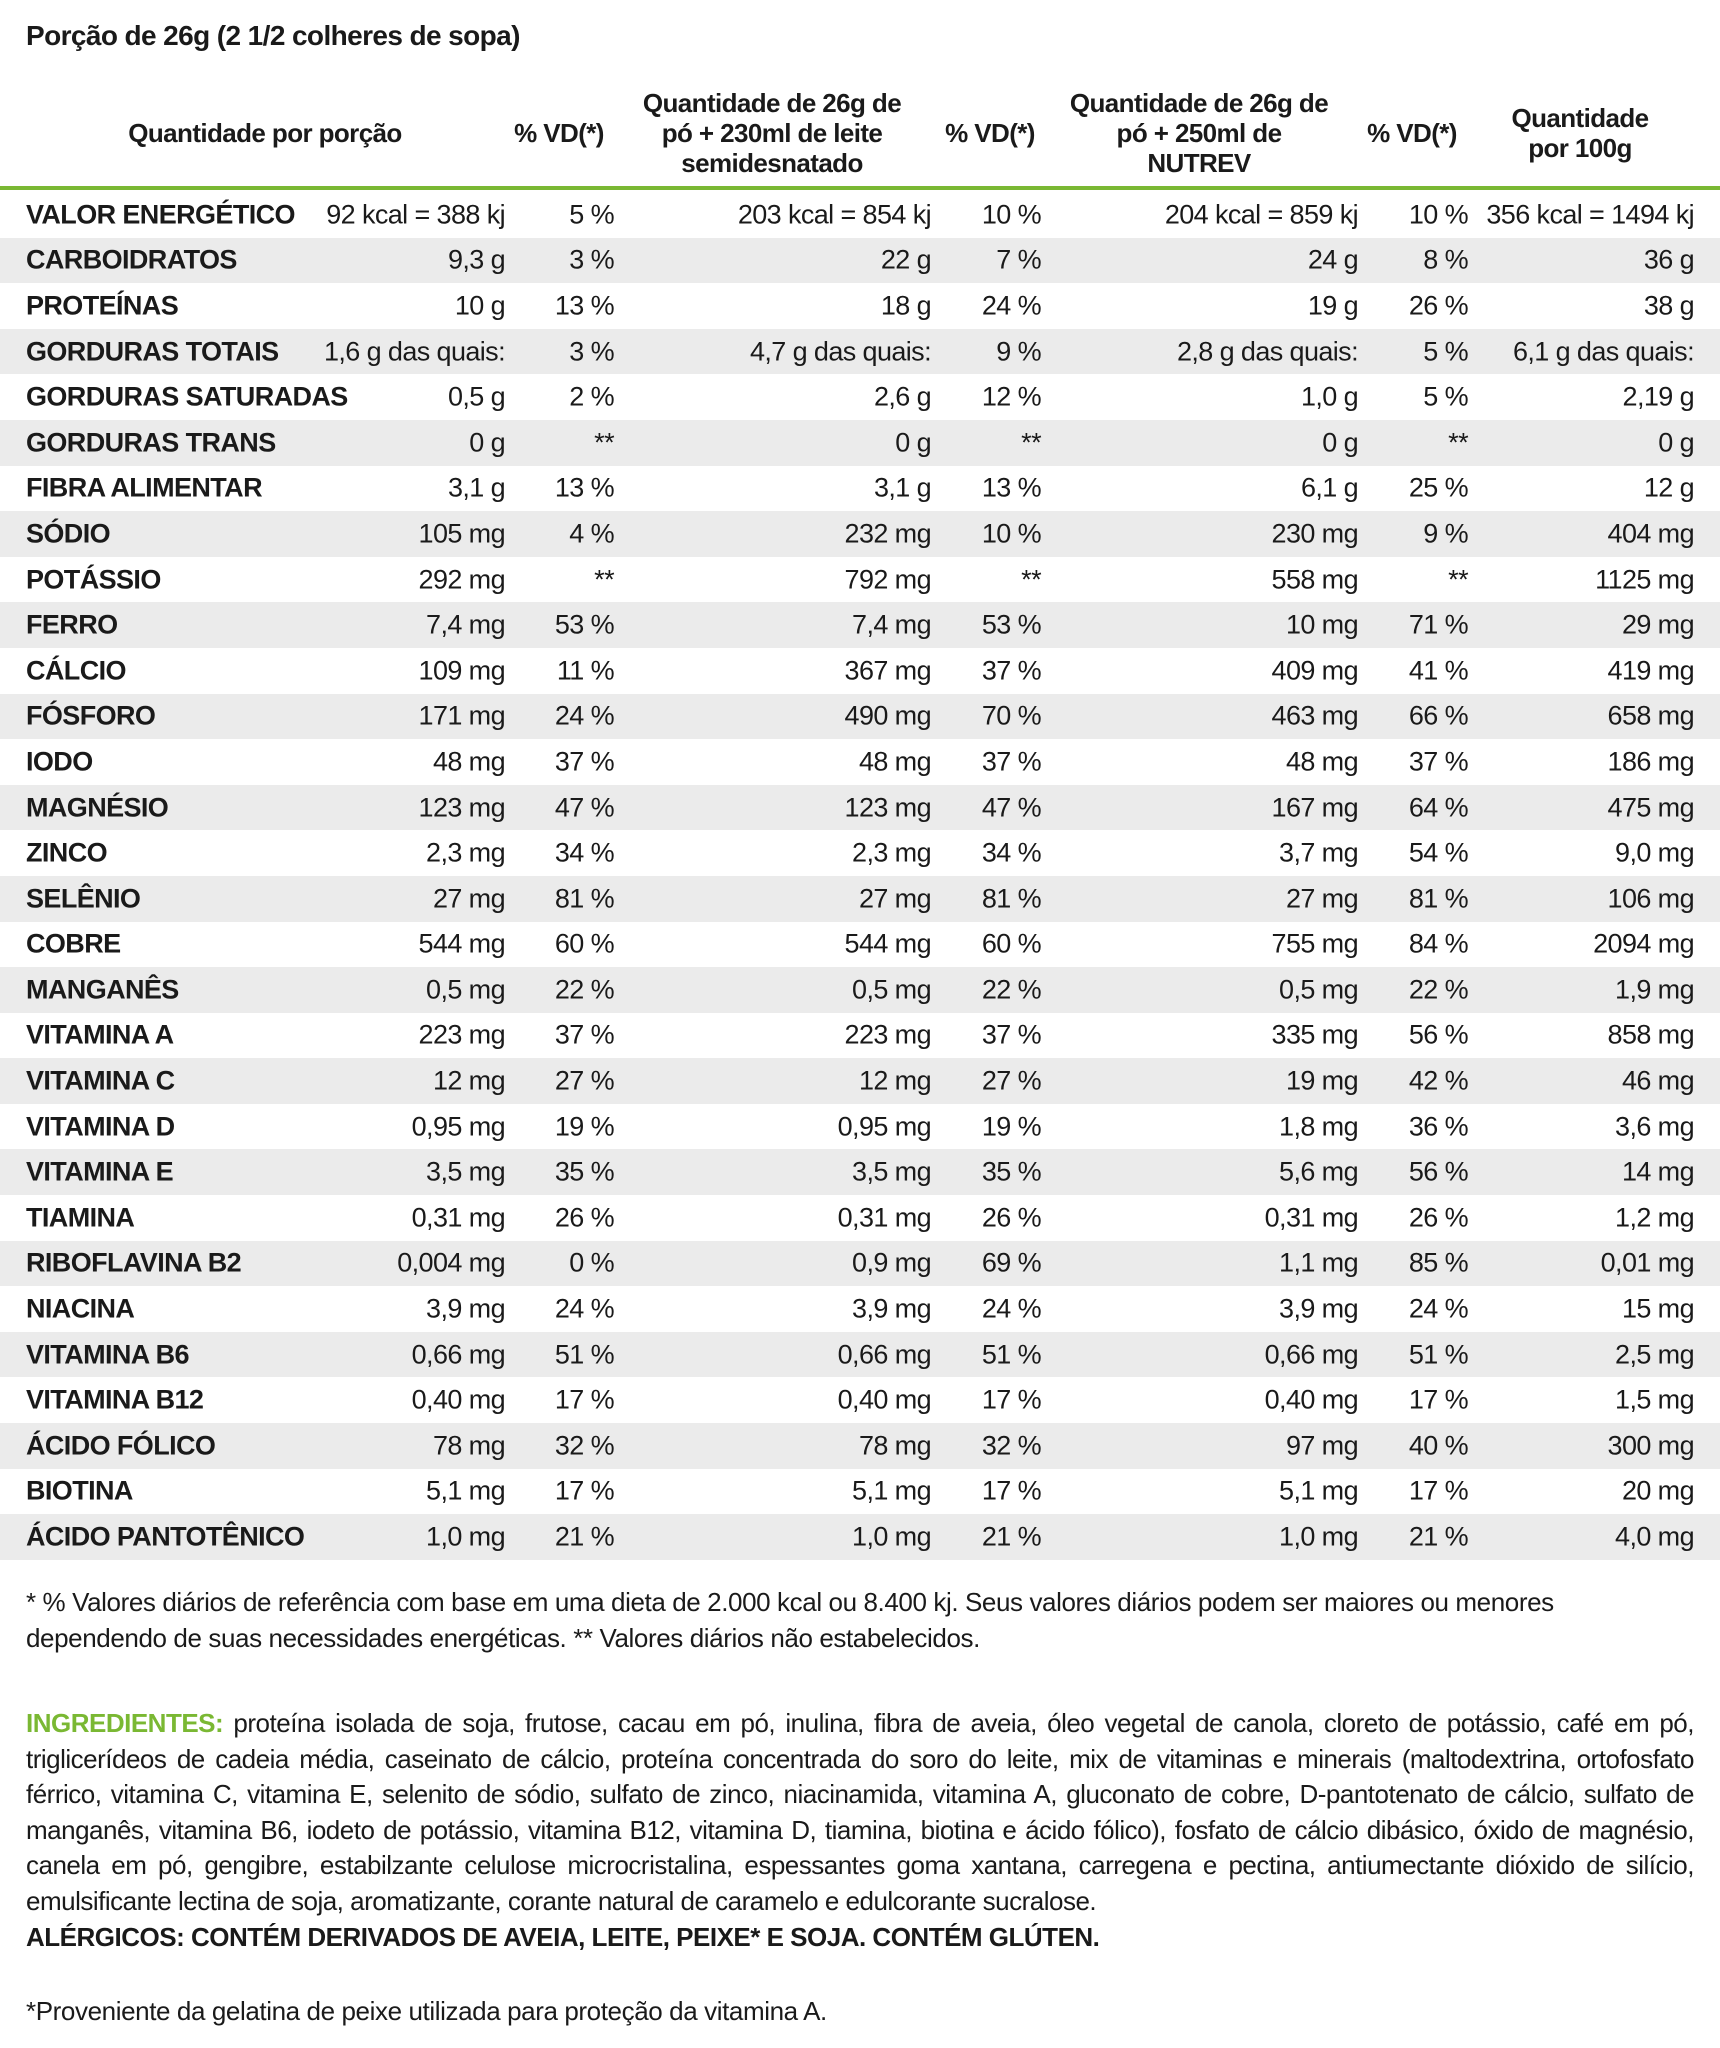  What do you see at coordinates (1644, 579) in the screenshot?
I see `per-100g-value: 1125 mg` at bounding box center [1644, 579].